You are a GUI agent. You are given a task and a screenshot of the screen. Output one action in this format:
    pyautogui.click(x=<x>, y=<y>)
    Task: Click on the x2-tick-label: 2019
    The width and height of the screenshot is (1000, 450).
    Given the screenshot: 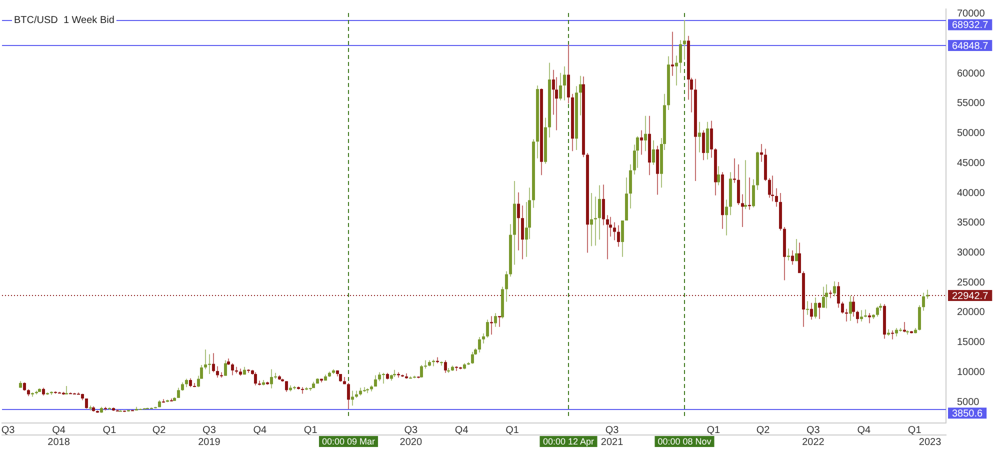 What is the action you would take?
    pyautogui.click(x=209, y=442)
    